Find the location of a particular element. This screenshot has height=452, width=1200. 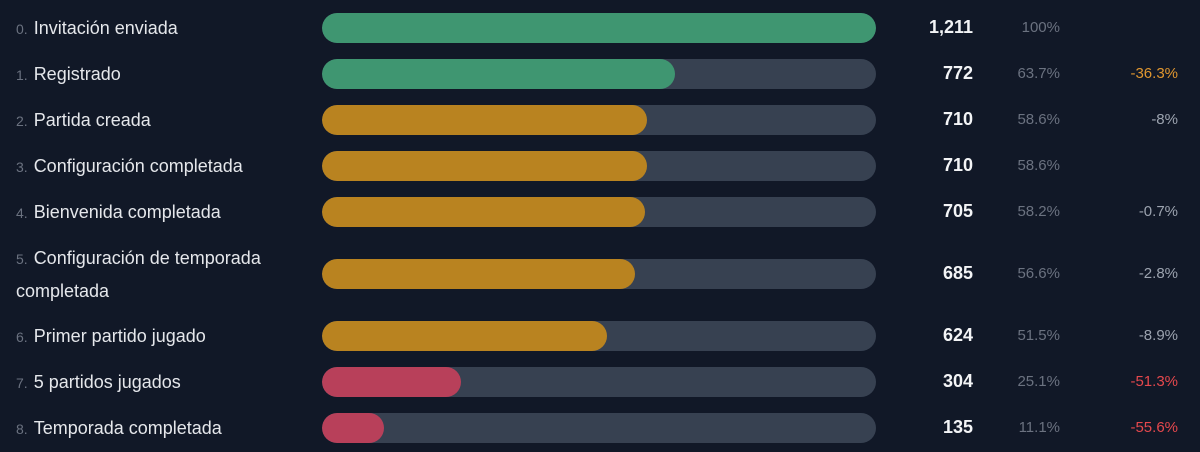

step-label: 4. Bienvenida completada is located at coordinates (161, 212).